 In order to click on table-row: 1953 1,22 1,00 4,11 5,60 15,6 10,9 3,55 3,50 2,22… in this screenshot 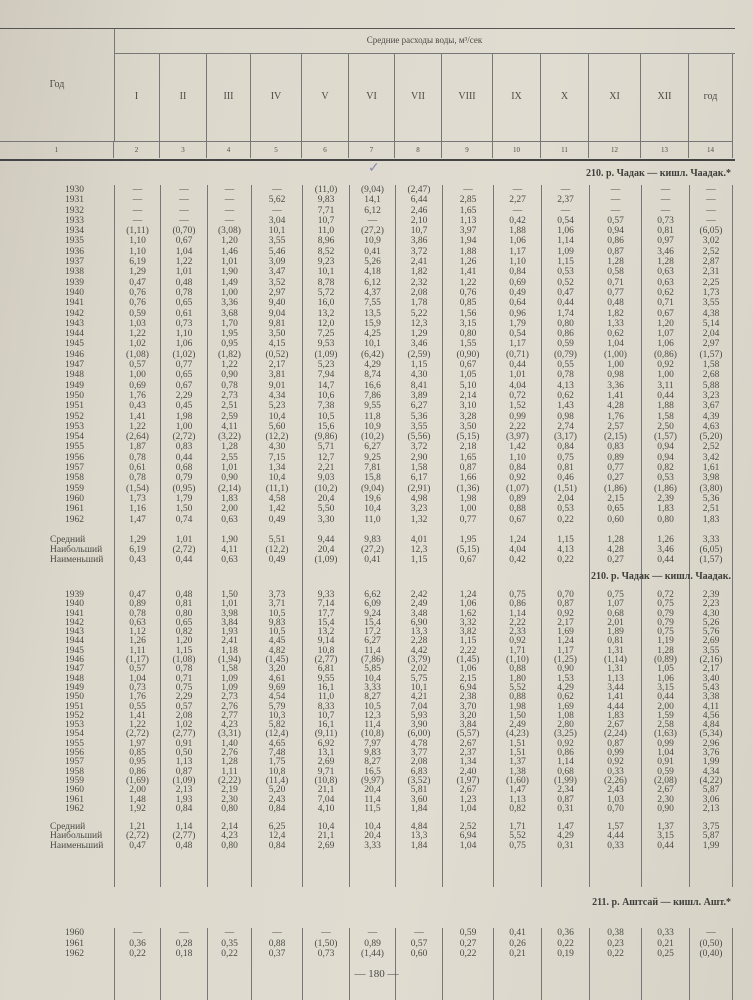, I will do `click(367, 427)`.